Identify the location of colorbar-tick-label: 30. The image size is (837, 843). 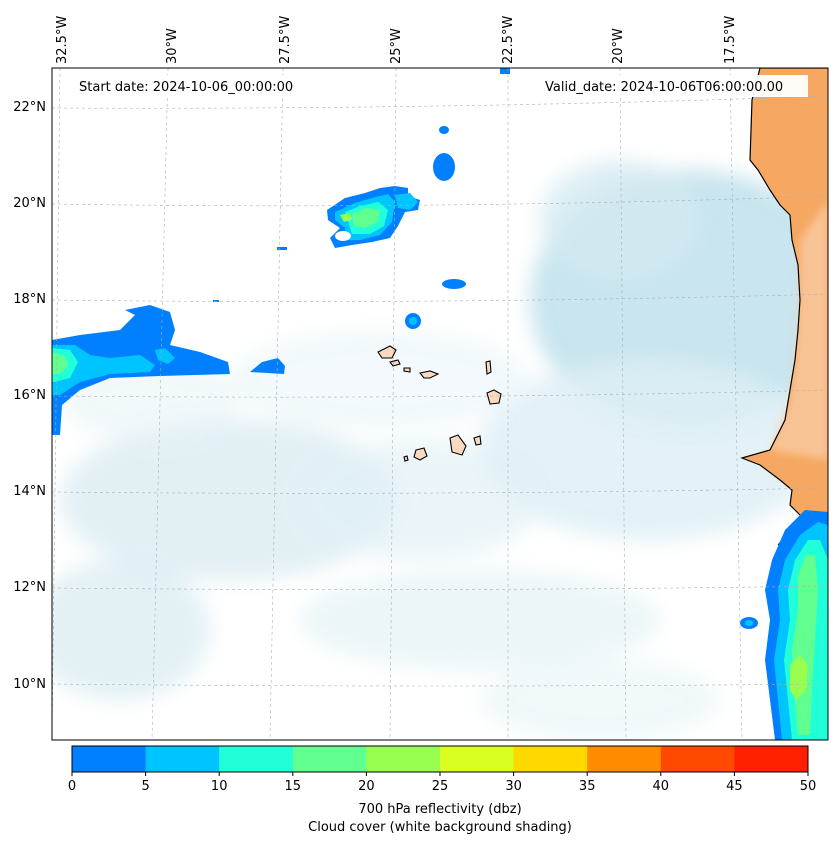
(513, 786).